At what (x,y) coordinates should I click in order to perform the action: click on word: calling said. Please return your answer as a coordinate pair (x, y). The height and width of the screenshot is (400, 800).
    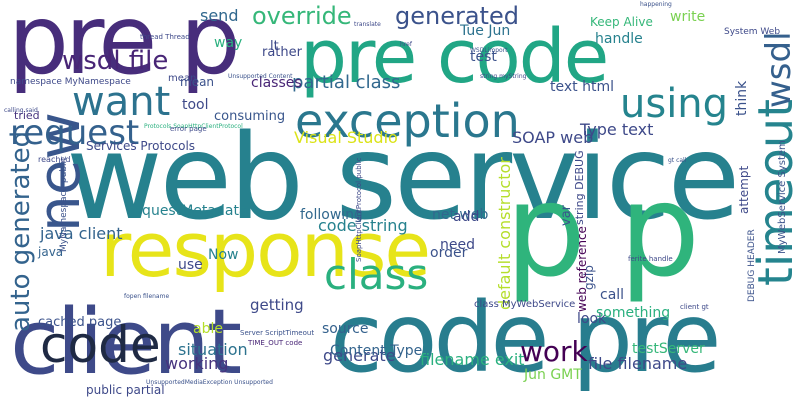
    Looking at the image, I should click on (21, 110).